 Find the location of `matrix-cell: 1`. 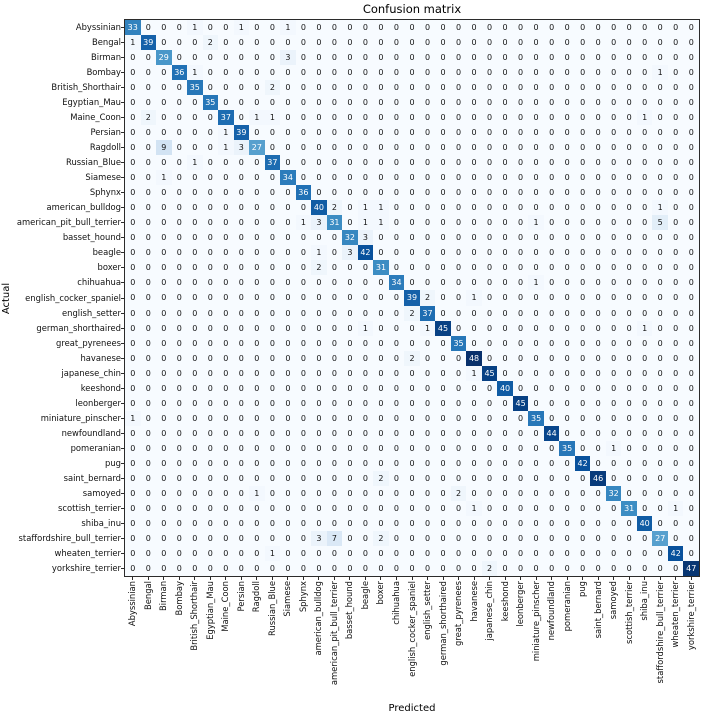

matrix-cell: 1 is located at coordinates (613, 448).